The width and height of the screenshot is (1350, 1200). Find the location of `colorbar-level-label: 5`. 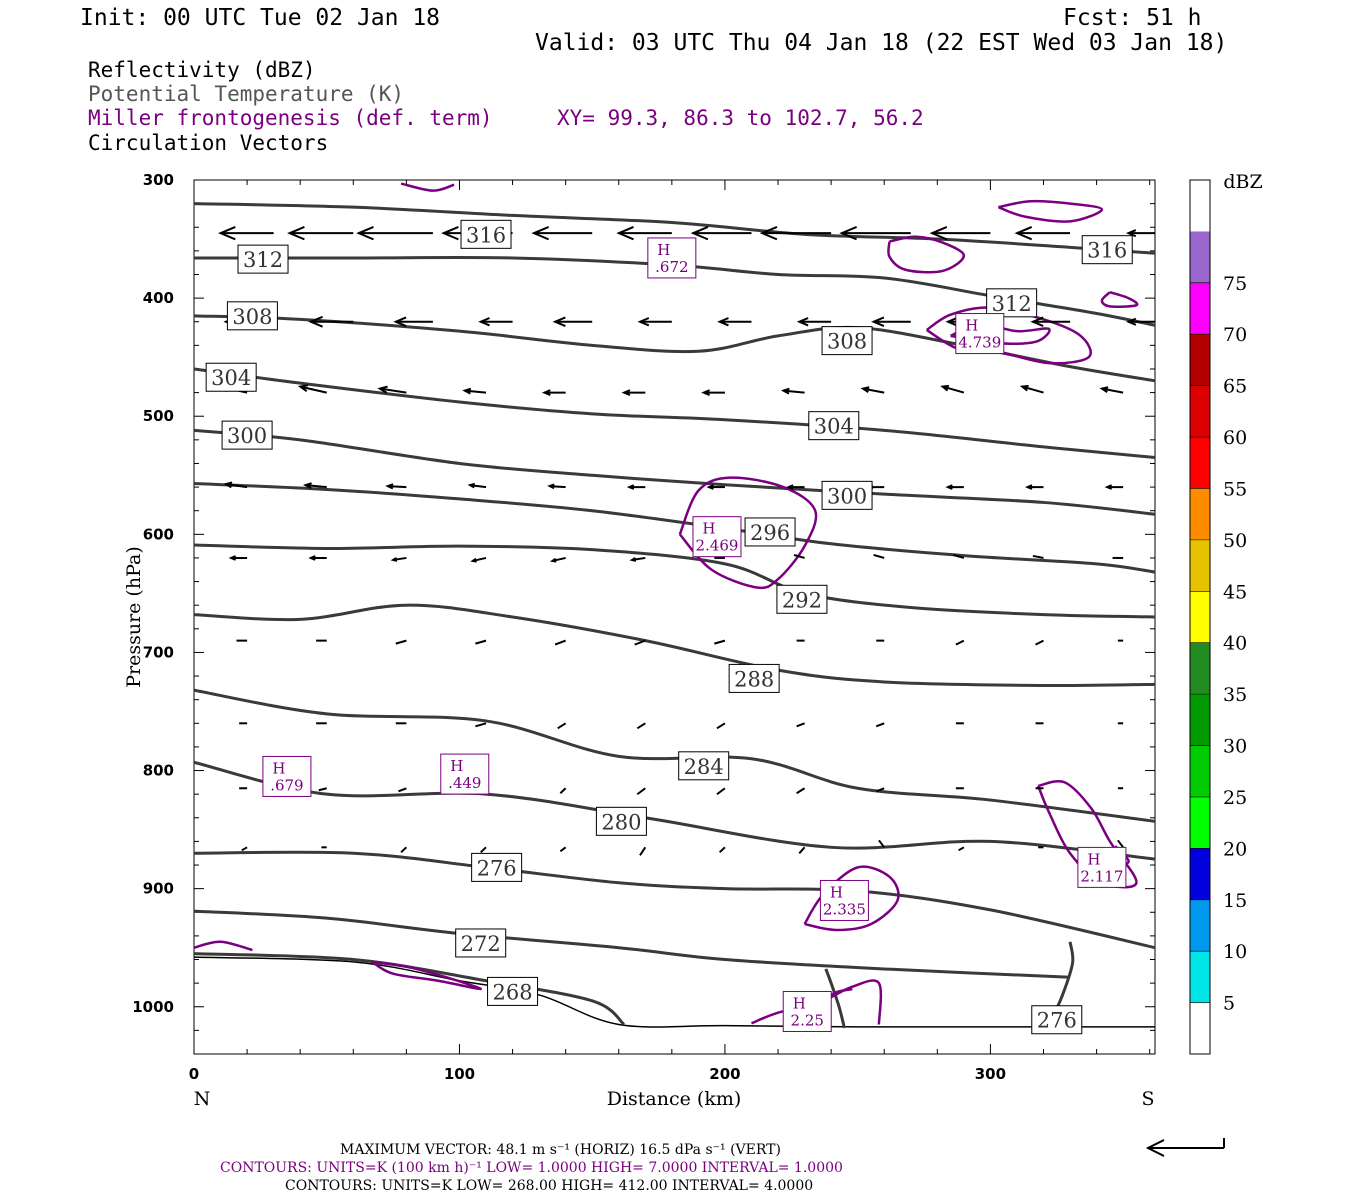

colorbar-level-label: 5 is located at coordinates (1229, 1004).